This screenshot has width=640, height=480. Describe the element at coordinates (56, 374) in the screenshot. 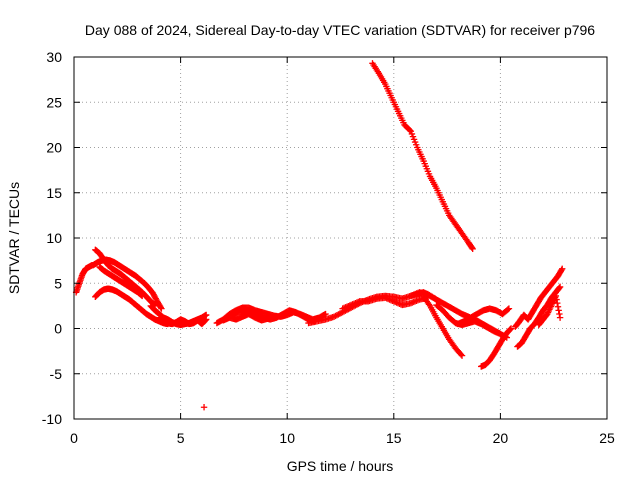

I see `y-tick-label: -5` at that location.